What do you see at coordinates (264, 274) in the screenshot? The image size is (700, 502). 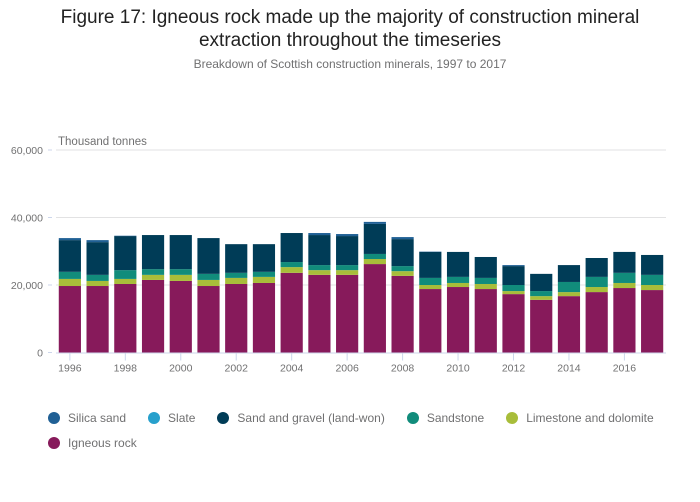 I see `bar-sandstone-2003` at bounding box center [264, 274].